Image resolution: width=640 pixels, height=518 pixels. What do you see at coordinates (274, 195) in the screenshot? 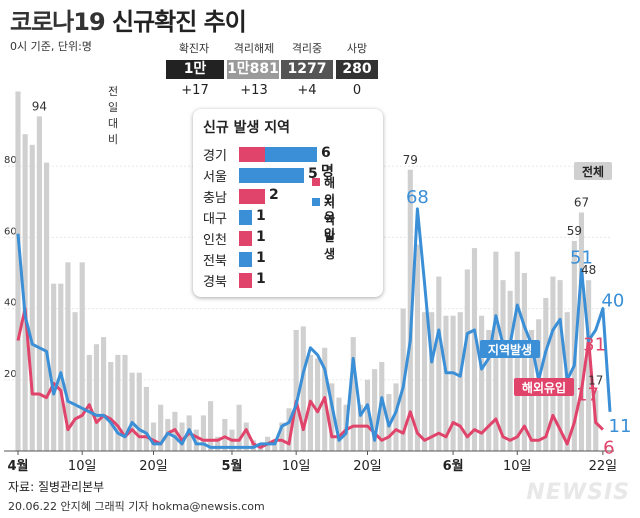
I see `inset-value: 2` at bounding box center [274, 195].